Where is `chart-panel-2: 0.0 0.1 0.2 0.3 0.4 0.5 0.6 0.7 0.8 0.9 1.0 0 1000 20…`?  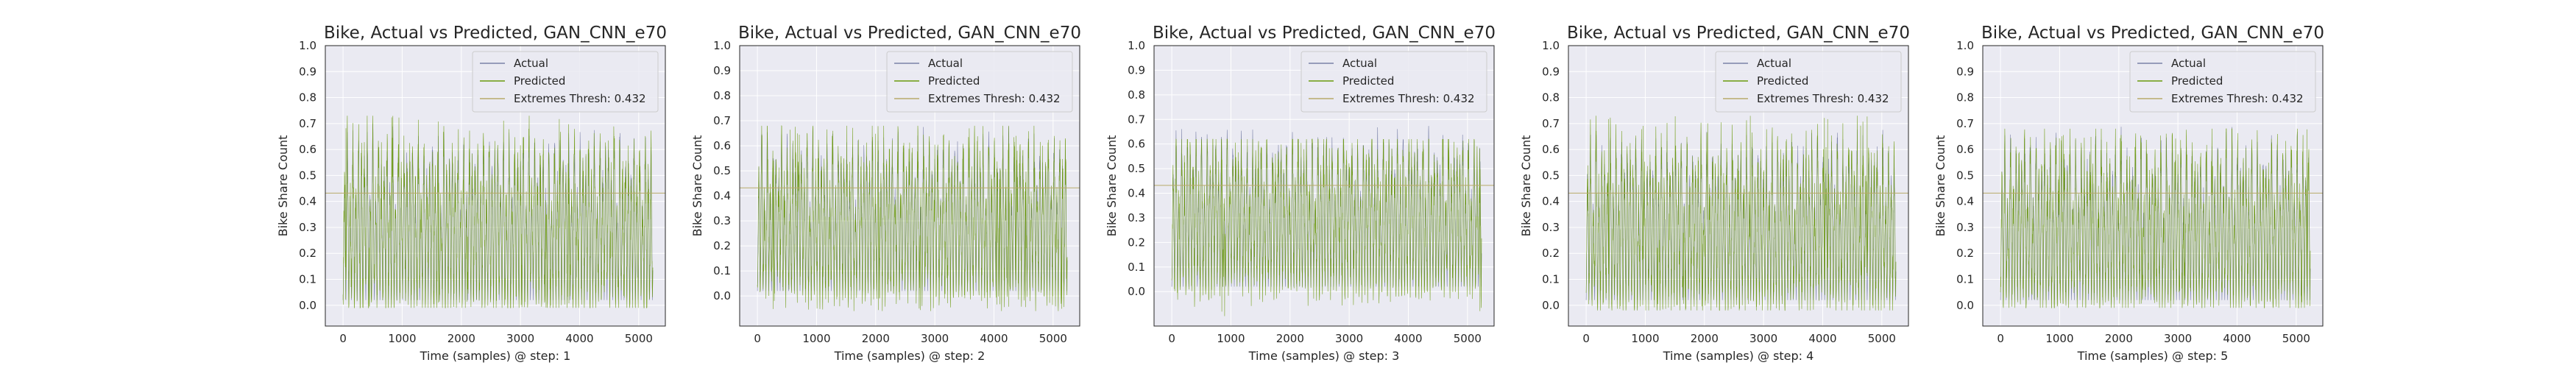 chart-panel-2: 0.0 0.1 0.2 0.3 0.4 0.5 0.6 0.7 0.8 0.9 1.0 0 1000 20… is located at coordinates (885, 193).